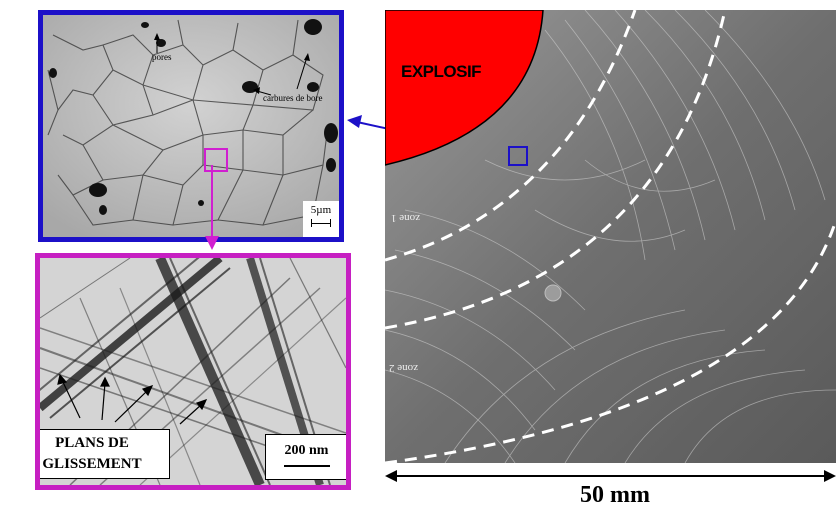  I want to click on sem-pores-label: pores, so click(162, 57).